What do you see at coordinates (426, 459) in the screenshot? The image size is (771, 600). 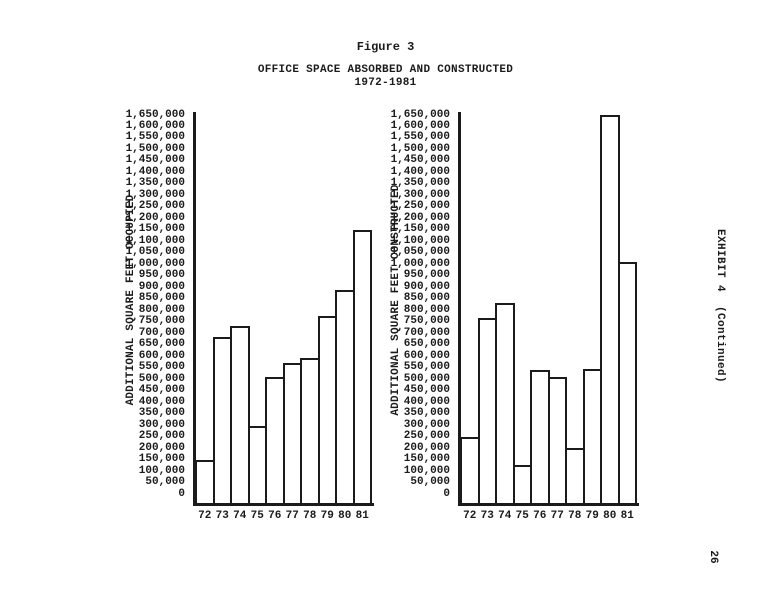 I see `y-tick-label: 150,000` at bounding box center [426, 459].